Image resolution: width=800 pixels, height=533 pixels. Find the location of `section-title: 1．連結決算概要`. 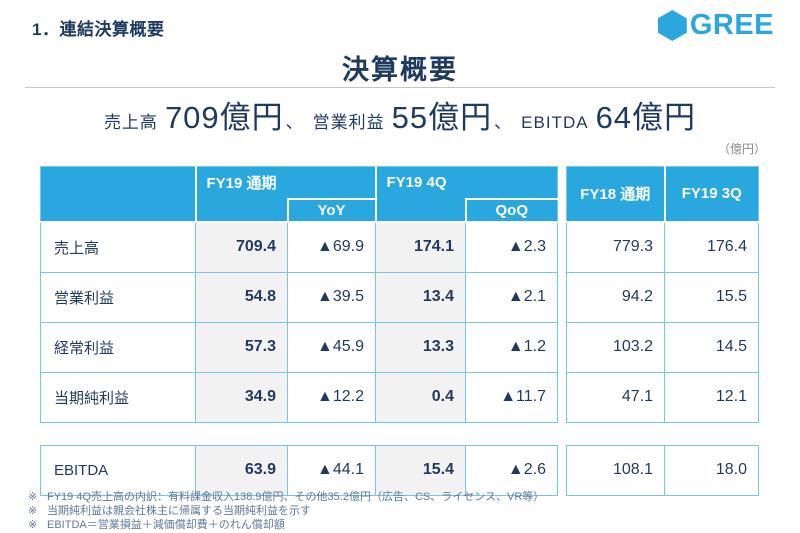

section-title: 1．連結決算概要 is located at coordinates (98, 29).